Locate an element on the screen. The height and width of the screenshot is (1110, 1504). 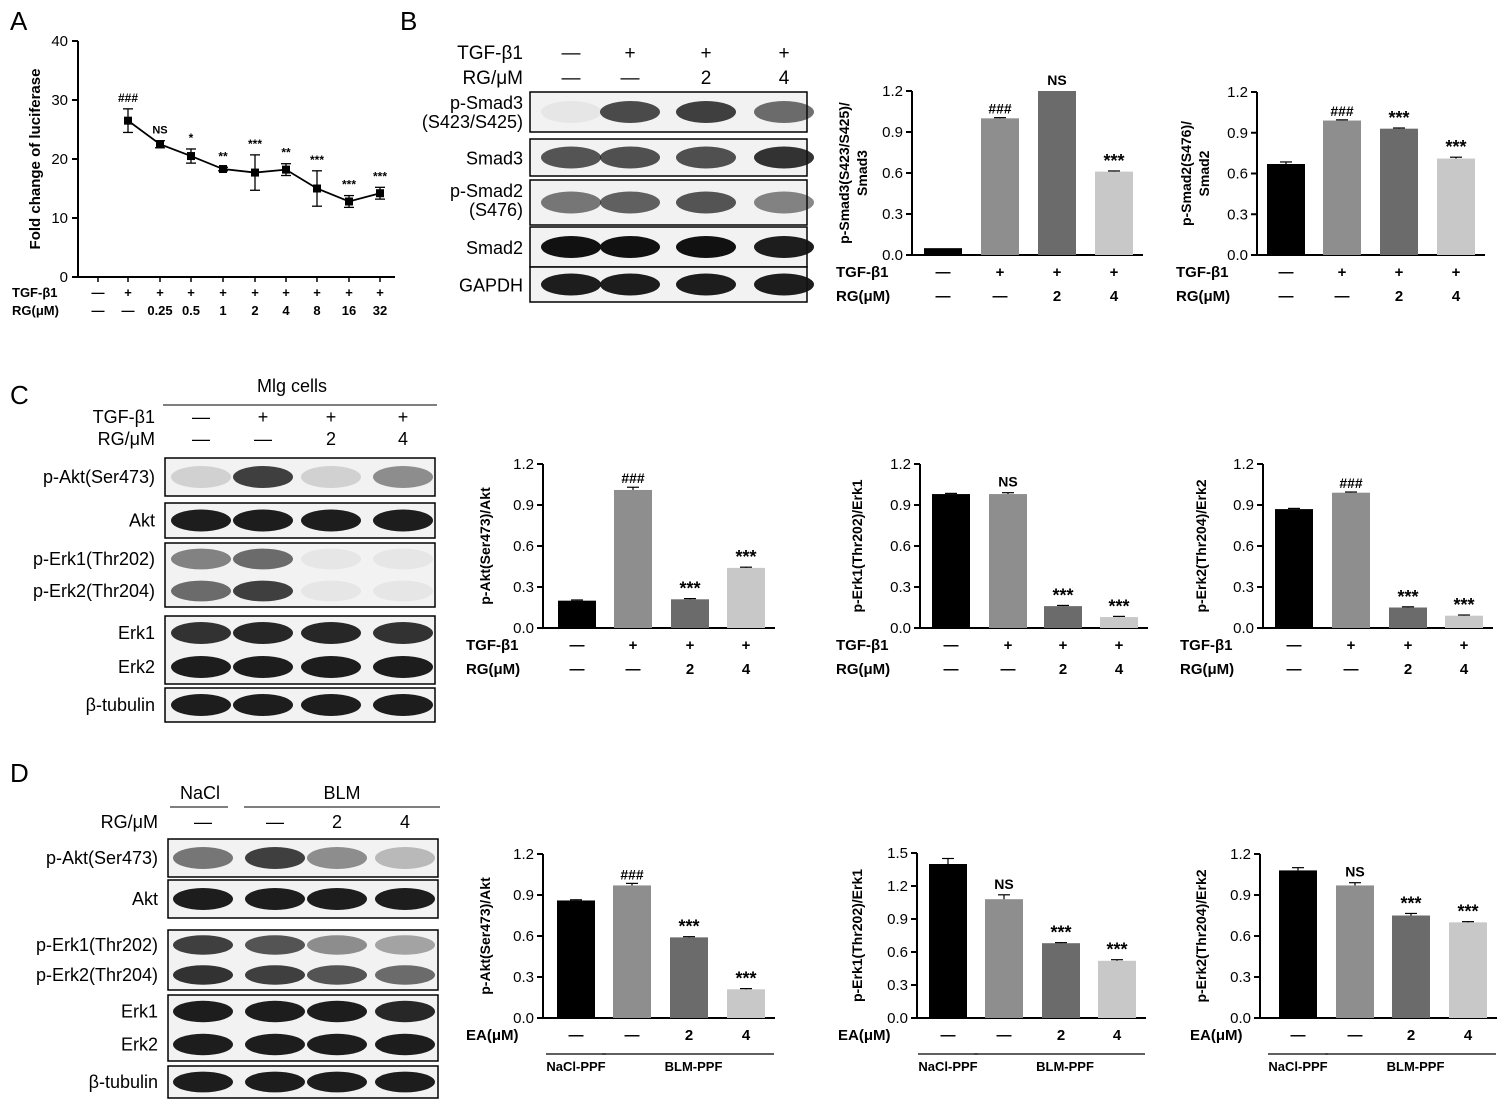
c1-y-axis-label: p-Akt(Ser473)/Akt is located at coordinates (485, 546).